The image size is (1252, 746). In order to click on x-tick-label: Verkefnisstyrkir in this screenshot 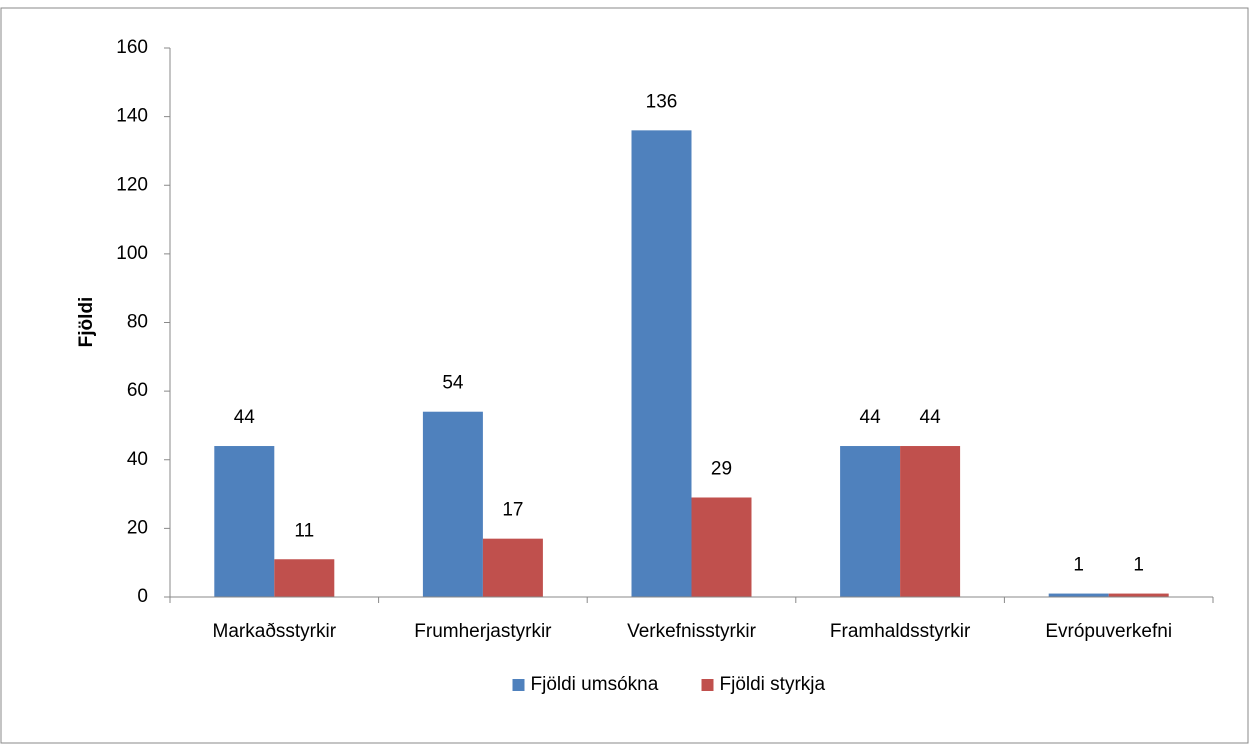, I will do `click(691, 631)`.